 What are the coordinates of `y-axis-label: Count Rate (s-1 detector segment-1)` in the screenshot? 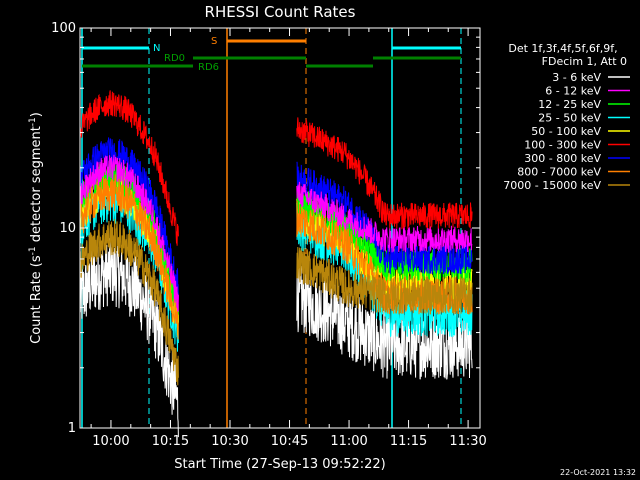 It's located at (36, 228).